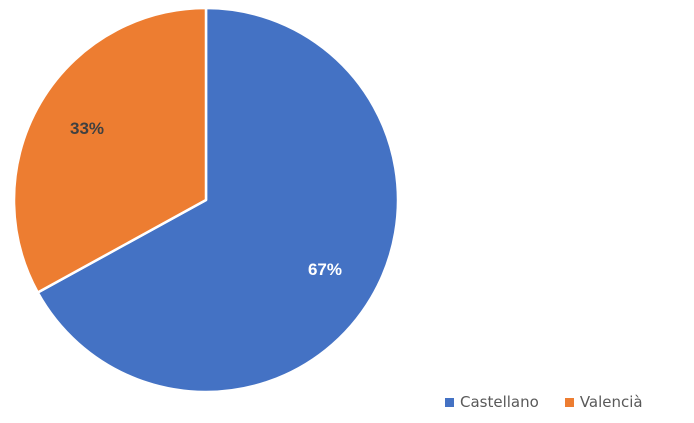 This screenshot has width=694, height=423. What do you see at coordinates (449, 402) in the screenshot?
I see `legend-swatch-castellano` at bounding box center [449, 402].